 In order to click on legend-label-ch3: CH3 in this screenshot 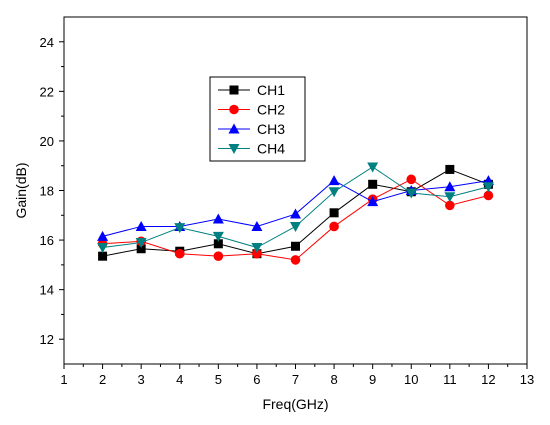, I will do `click(271, 129)`.